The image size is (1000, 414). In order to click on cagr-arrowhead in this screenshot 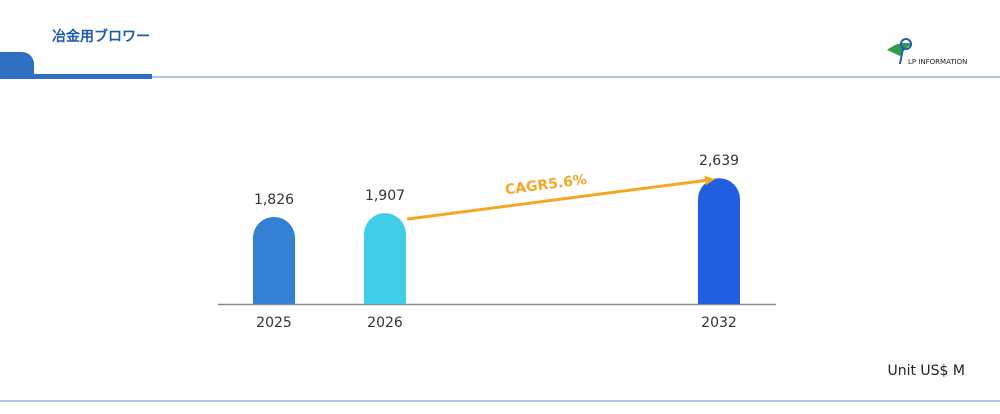, I will do `click(709, 180)`.